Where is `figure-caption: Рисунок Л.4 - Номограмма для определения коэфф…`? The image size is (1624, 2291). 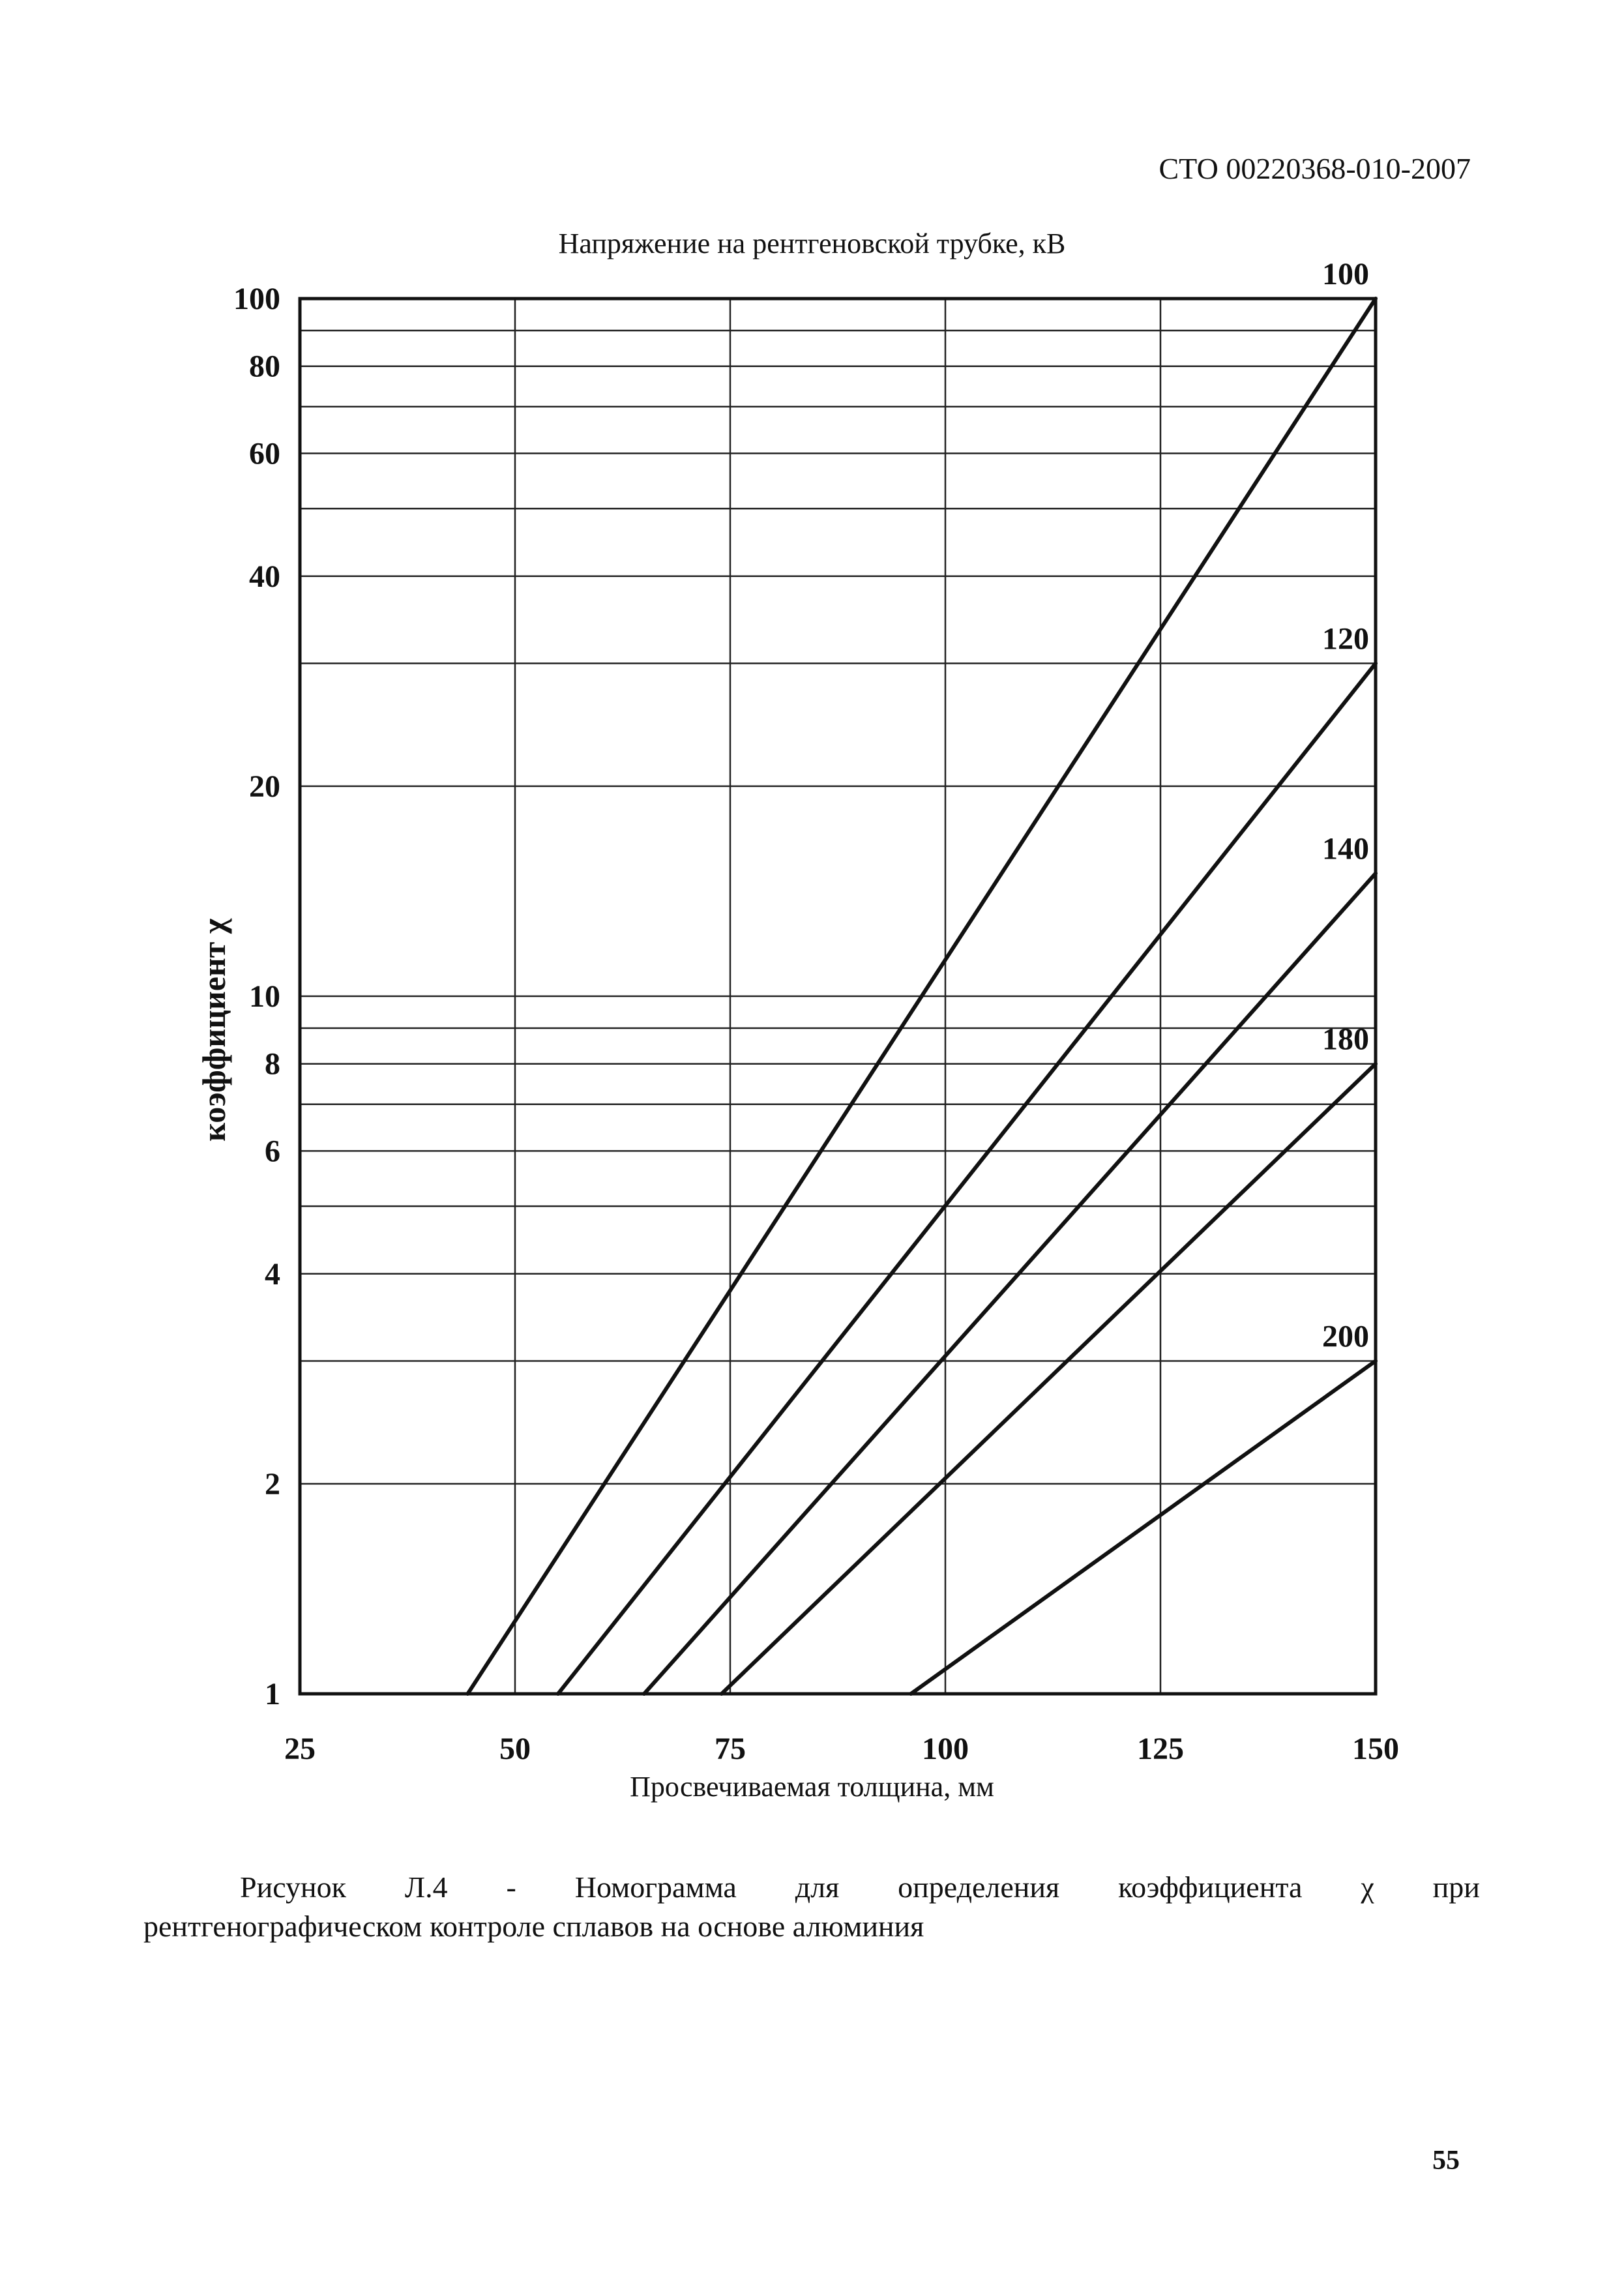 figure-caption: Рисунок Л.4 - Номограмма для определения коэфф… is located at coordinates (811, 1907).